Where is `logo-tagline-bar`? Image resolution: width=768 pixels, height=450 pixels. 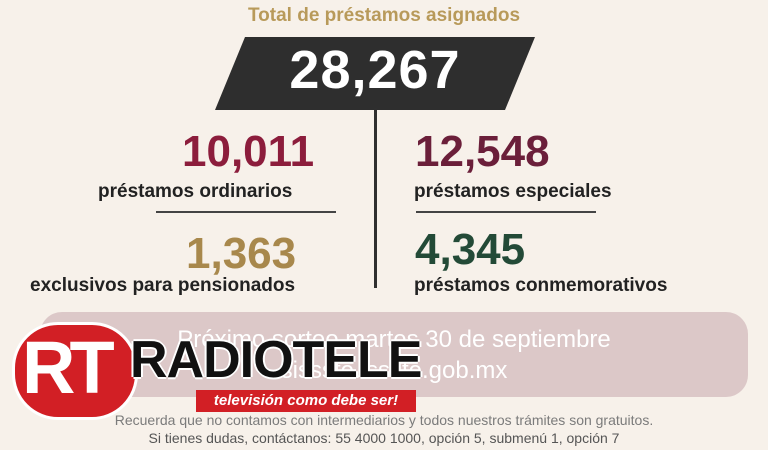
logo-tagline-bar is located at coordinates (306, 401).